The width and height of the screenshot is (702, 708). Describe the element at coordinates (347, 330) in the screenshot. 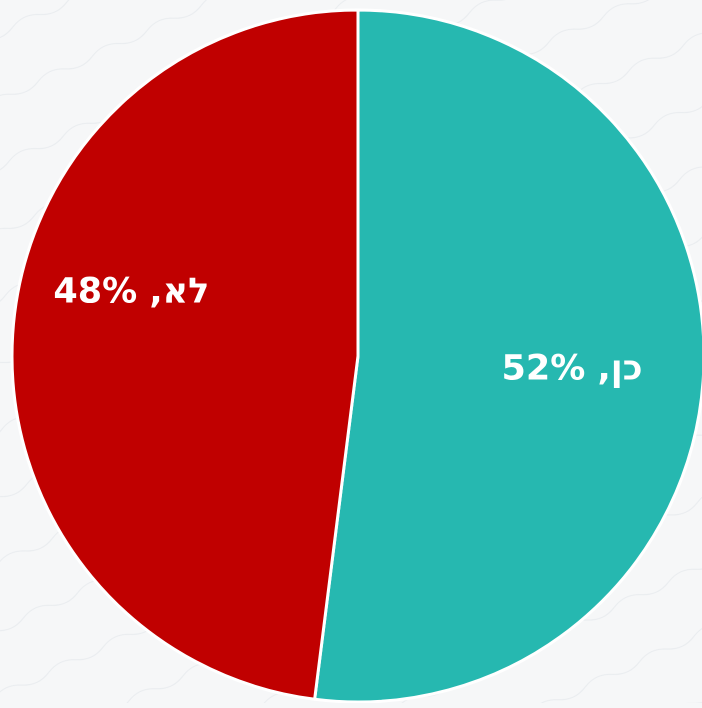

I see `pie-data-labels: כן, 52% לא, 48%` at that location.